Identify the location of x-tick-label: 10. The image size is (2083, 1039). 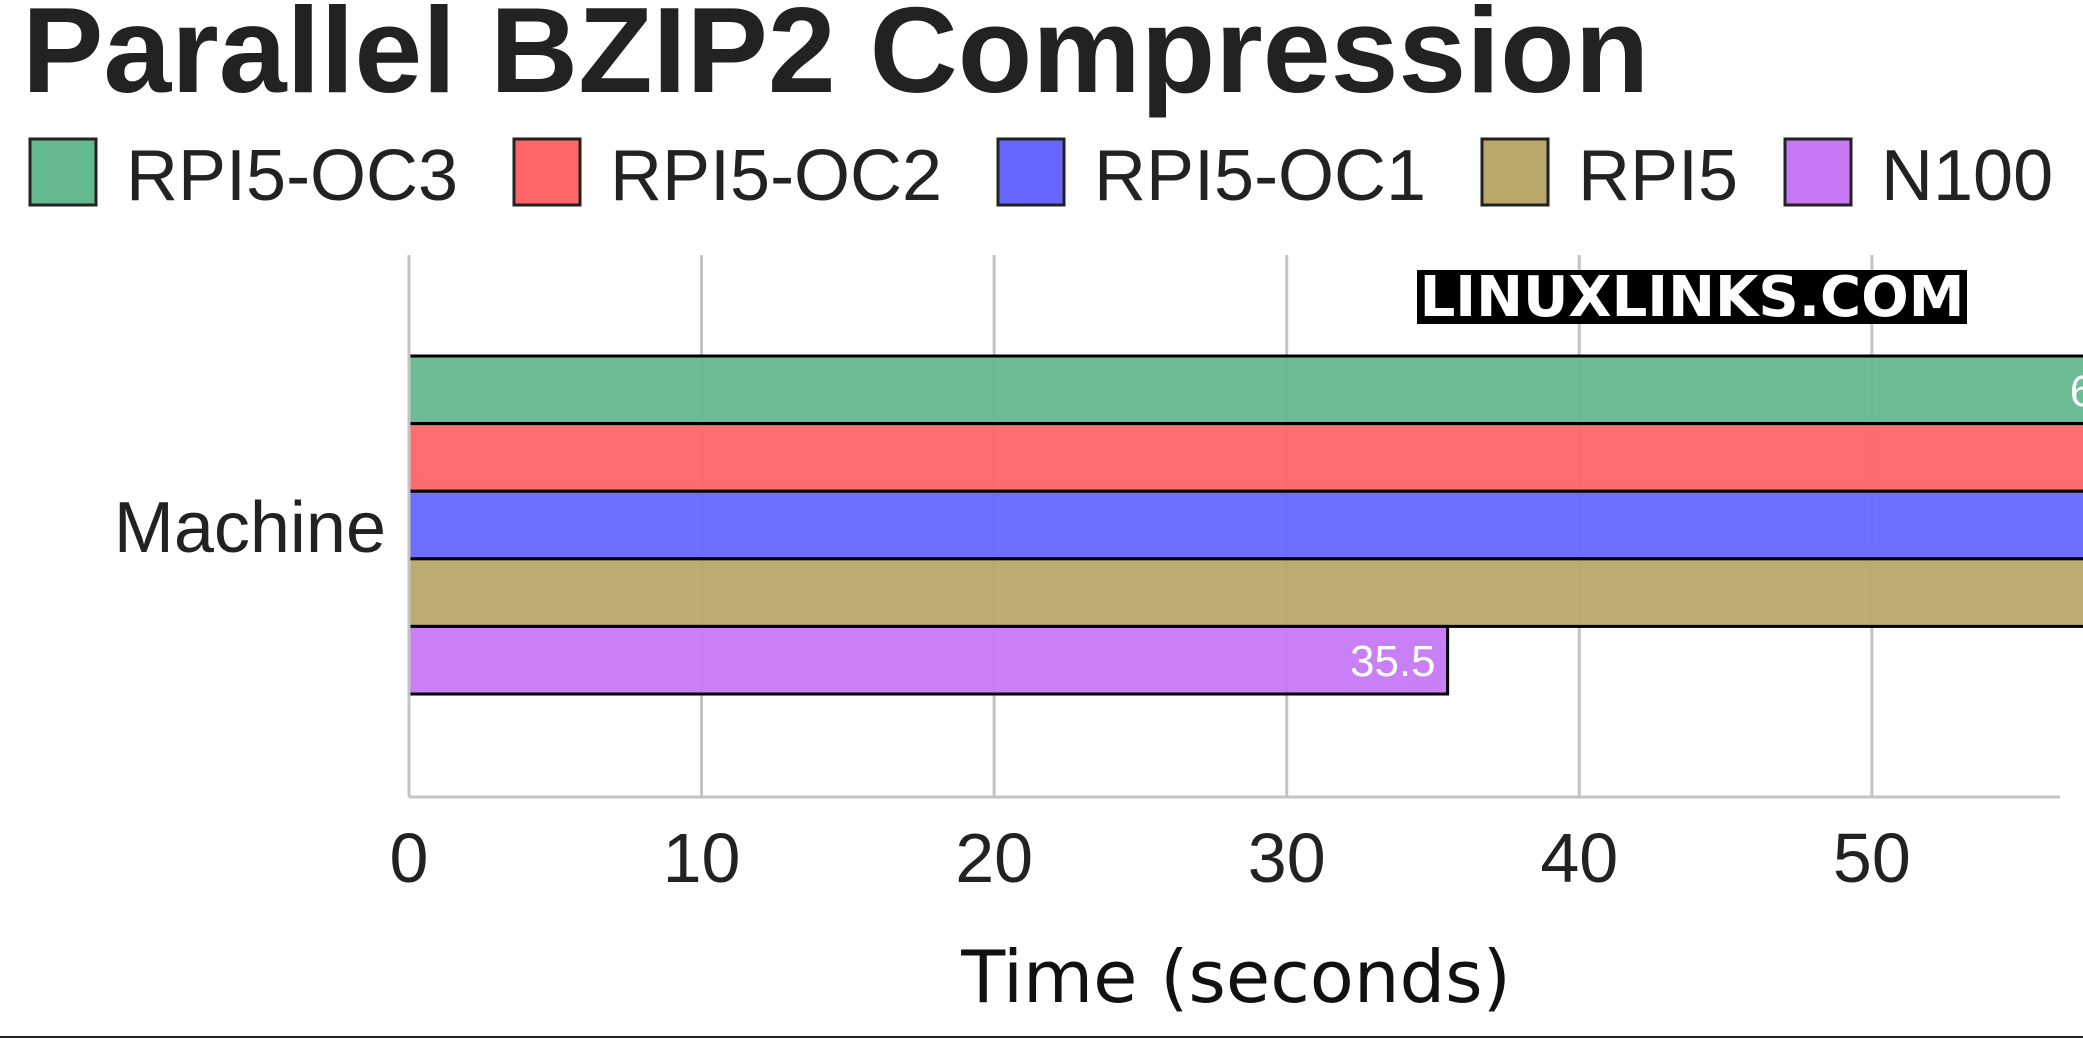
(702, 858).